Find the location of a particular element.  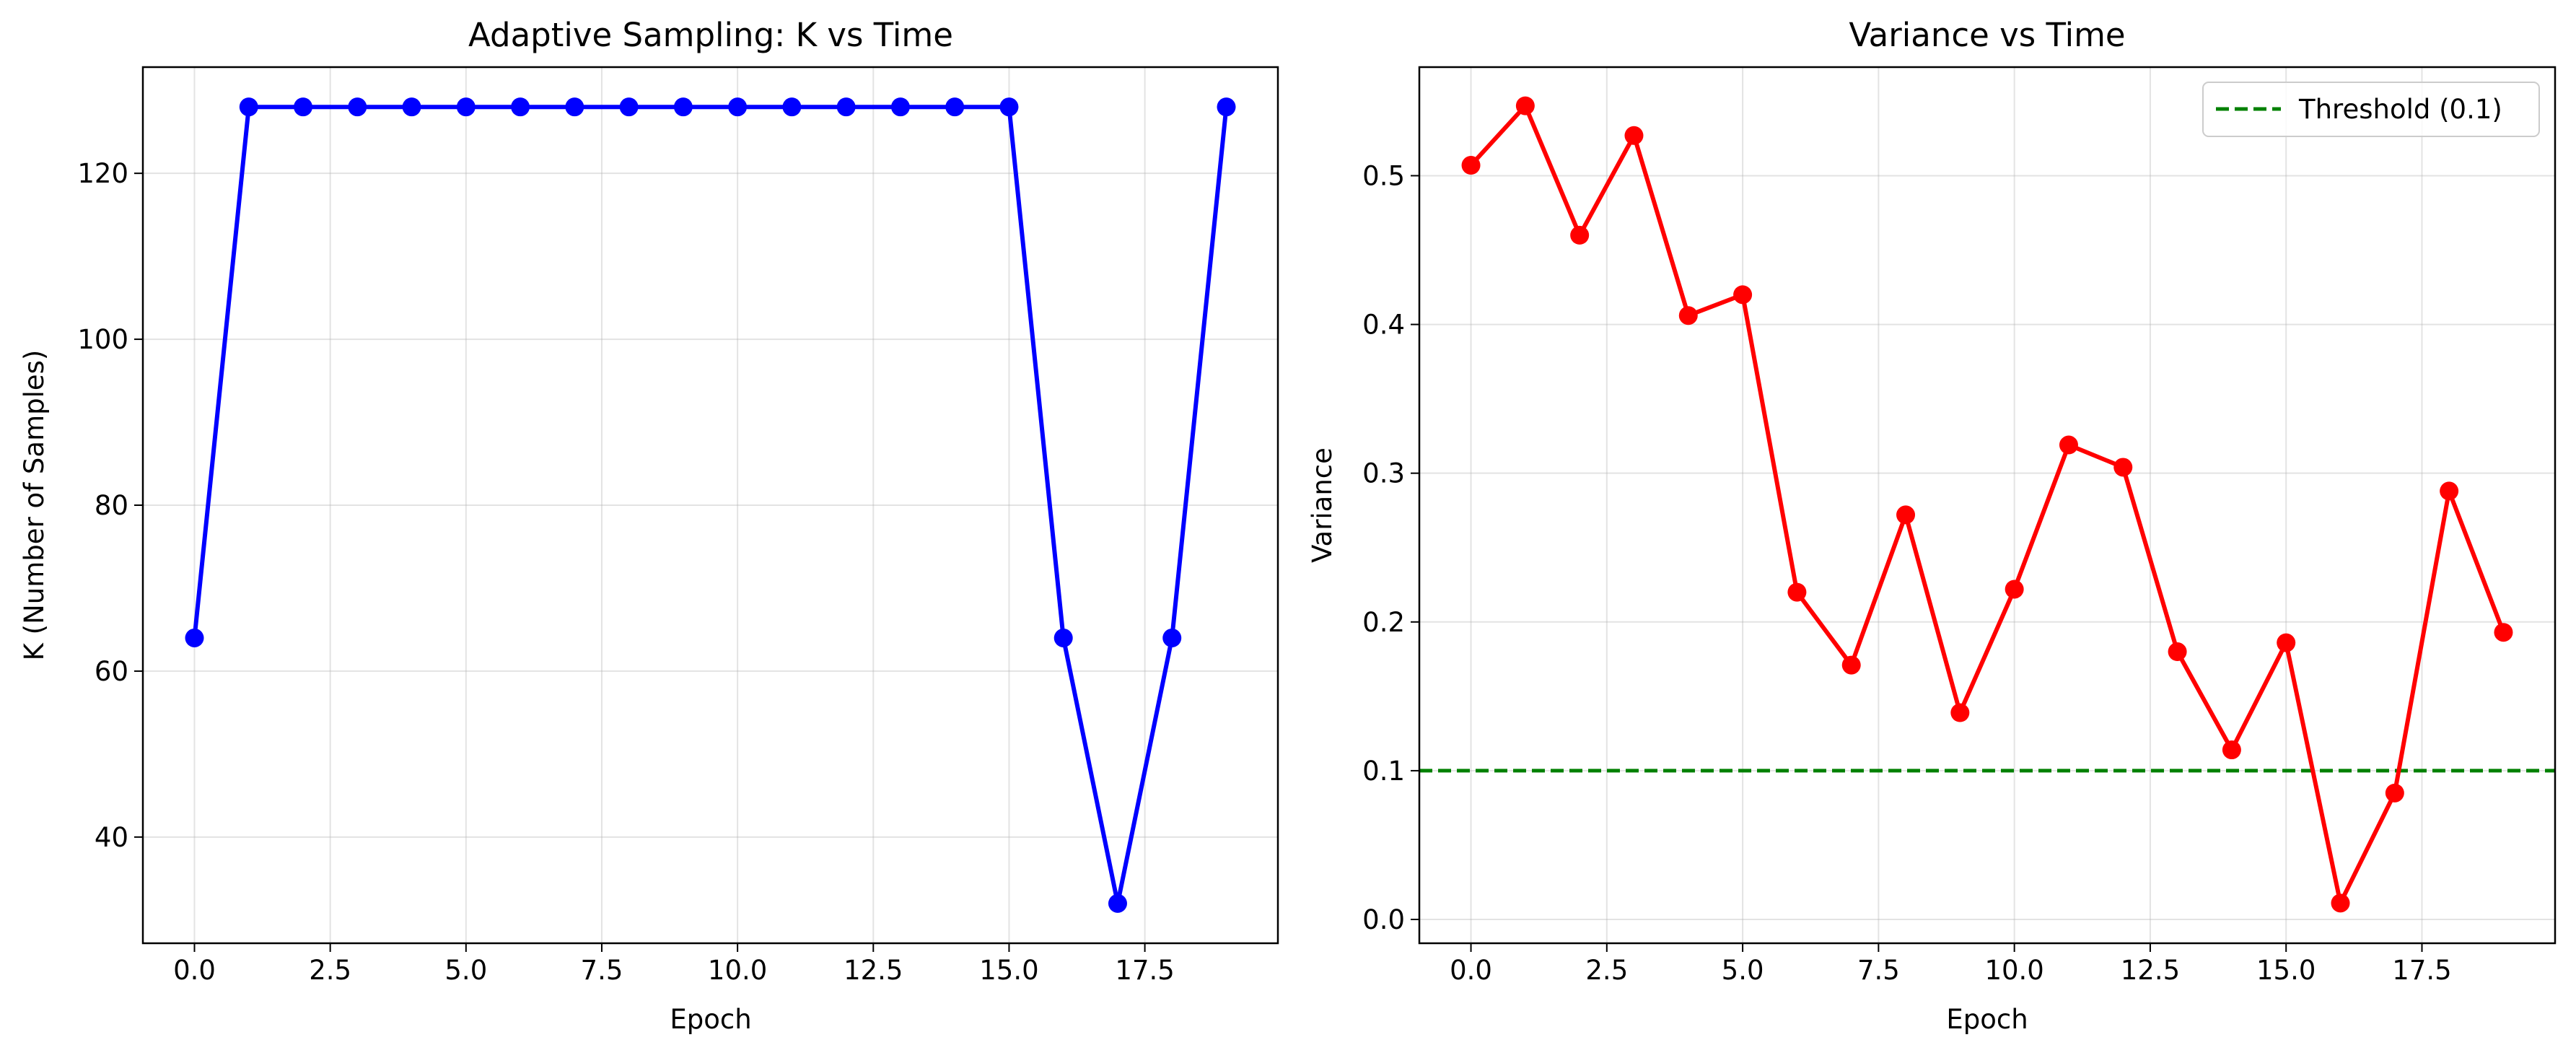

chart-title: Adaptive Sampling: K vs Time is located at coordinates (710, 35).